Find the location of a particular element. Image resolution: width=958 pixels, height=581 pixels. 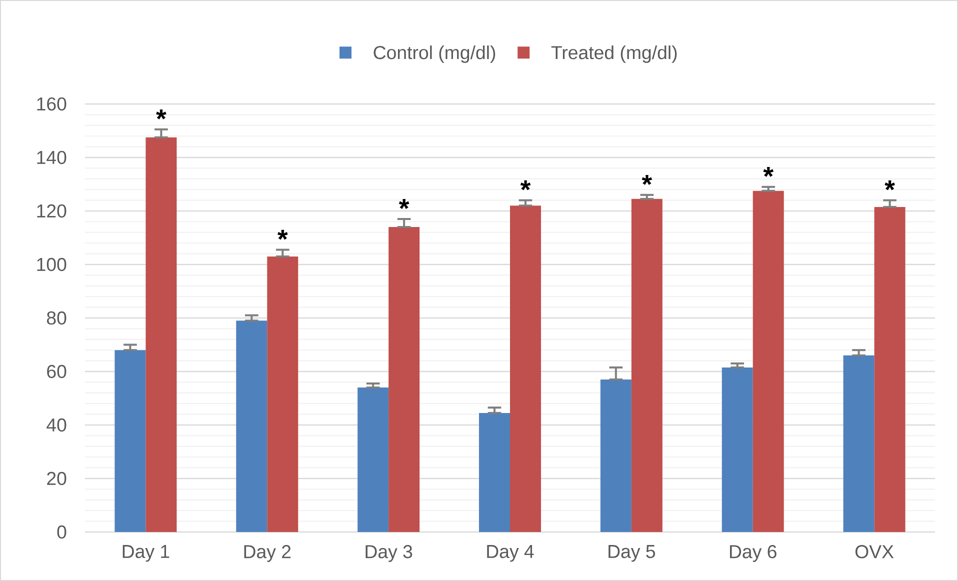

x-tick-label: Day 5 is located at coordinates (632, 553).